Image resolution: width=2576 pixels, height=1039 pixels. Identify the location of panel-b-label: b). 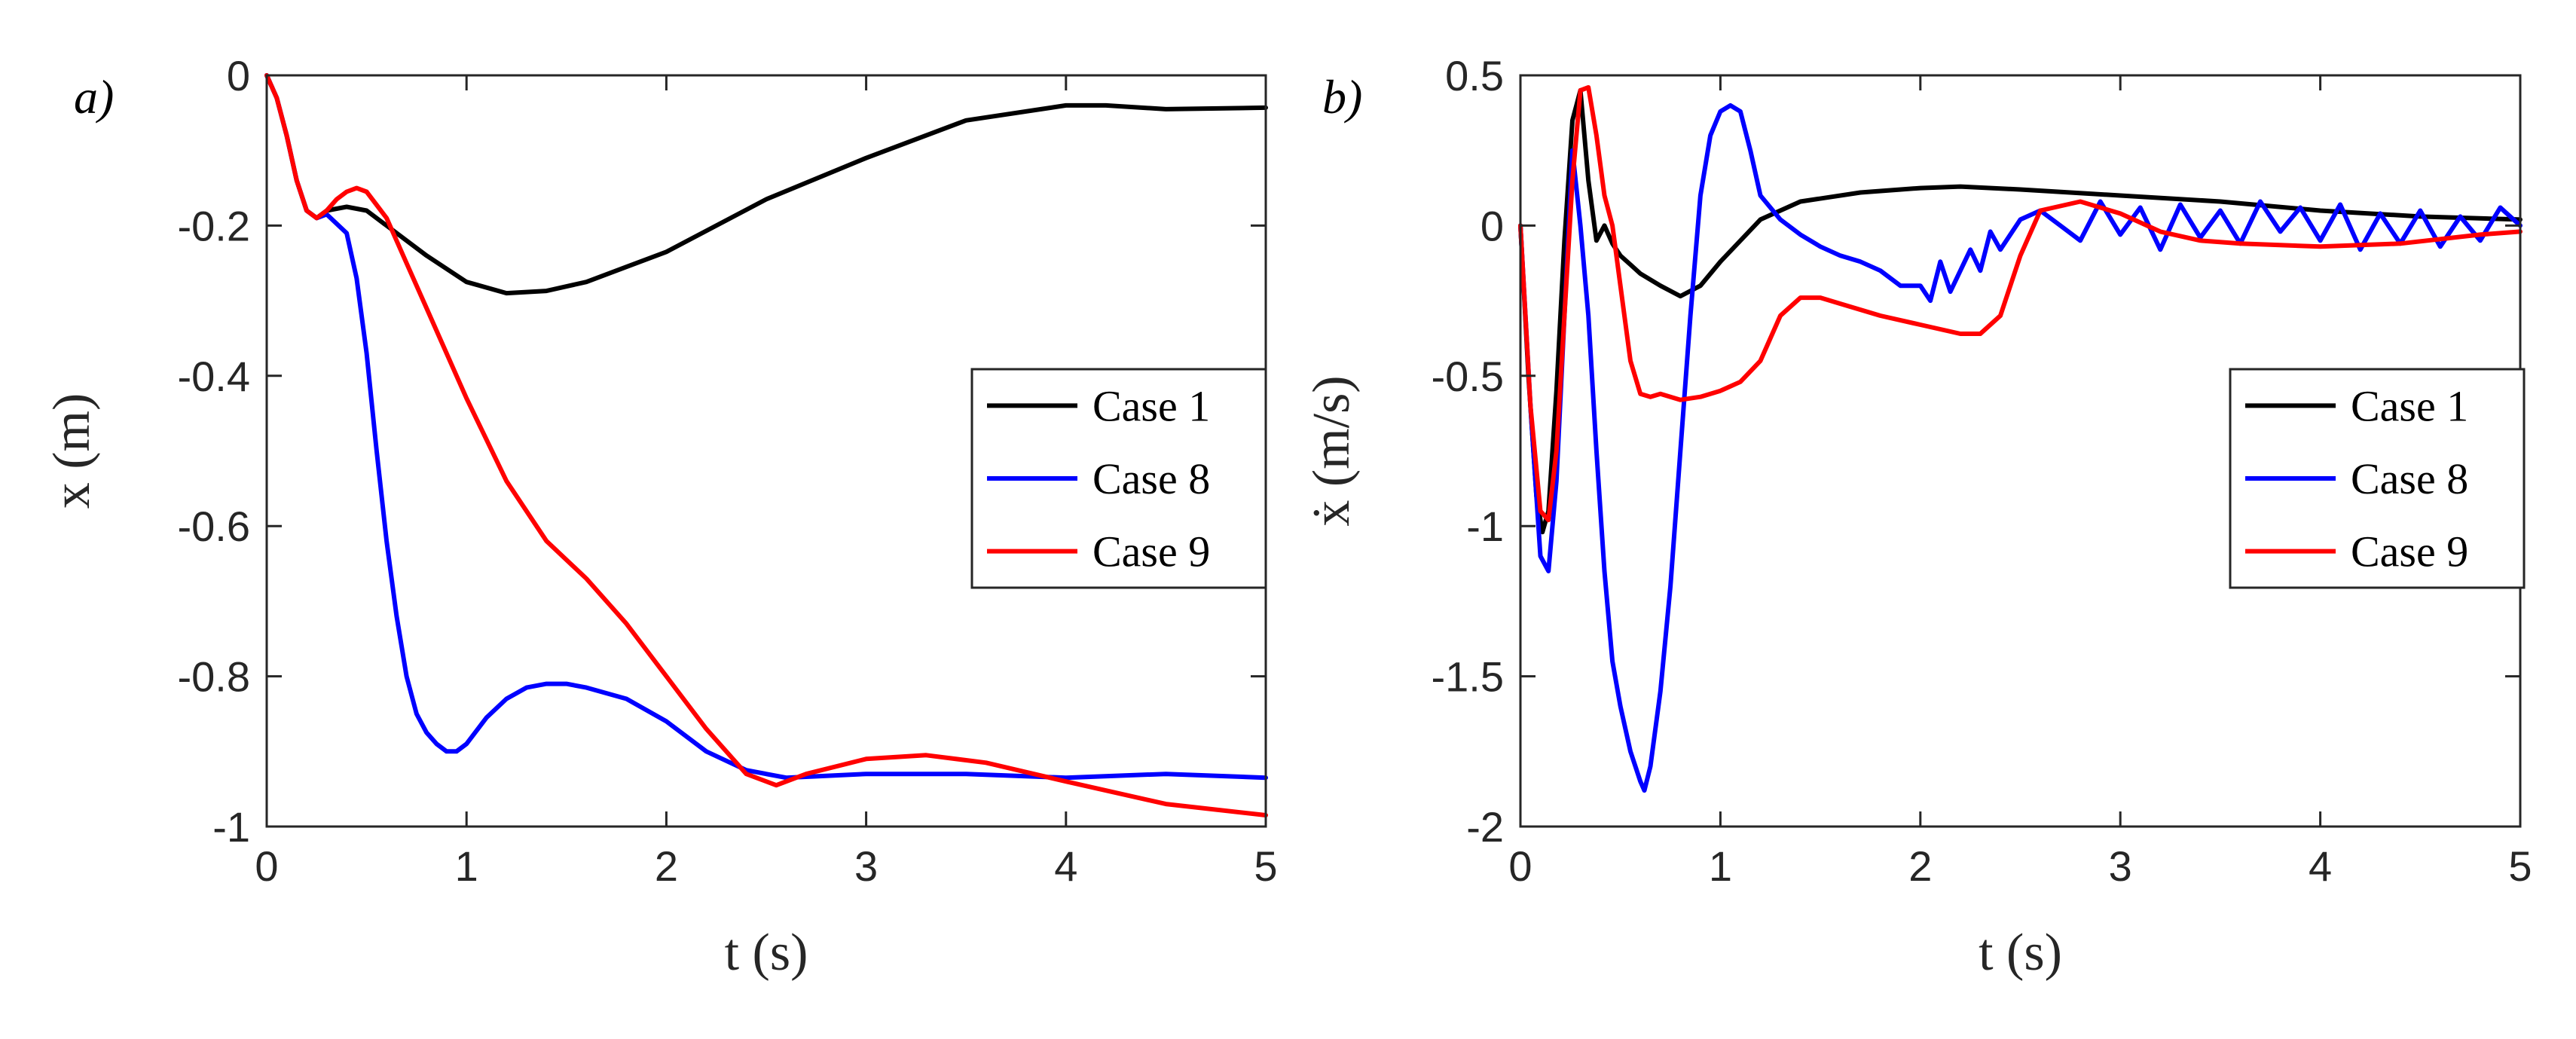
(1342, 97).